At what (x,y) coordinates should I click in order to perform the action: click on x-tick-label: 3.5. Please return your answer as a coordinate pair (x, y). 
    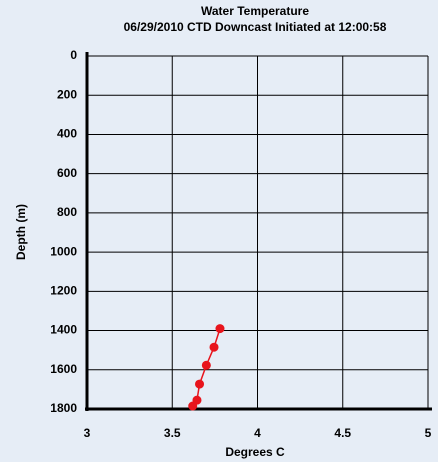
    Looking at the image, I should click on (172, 433).